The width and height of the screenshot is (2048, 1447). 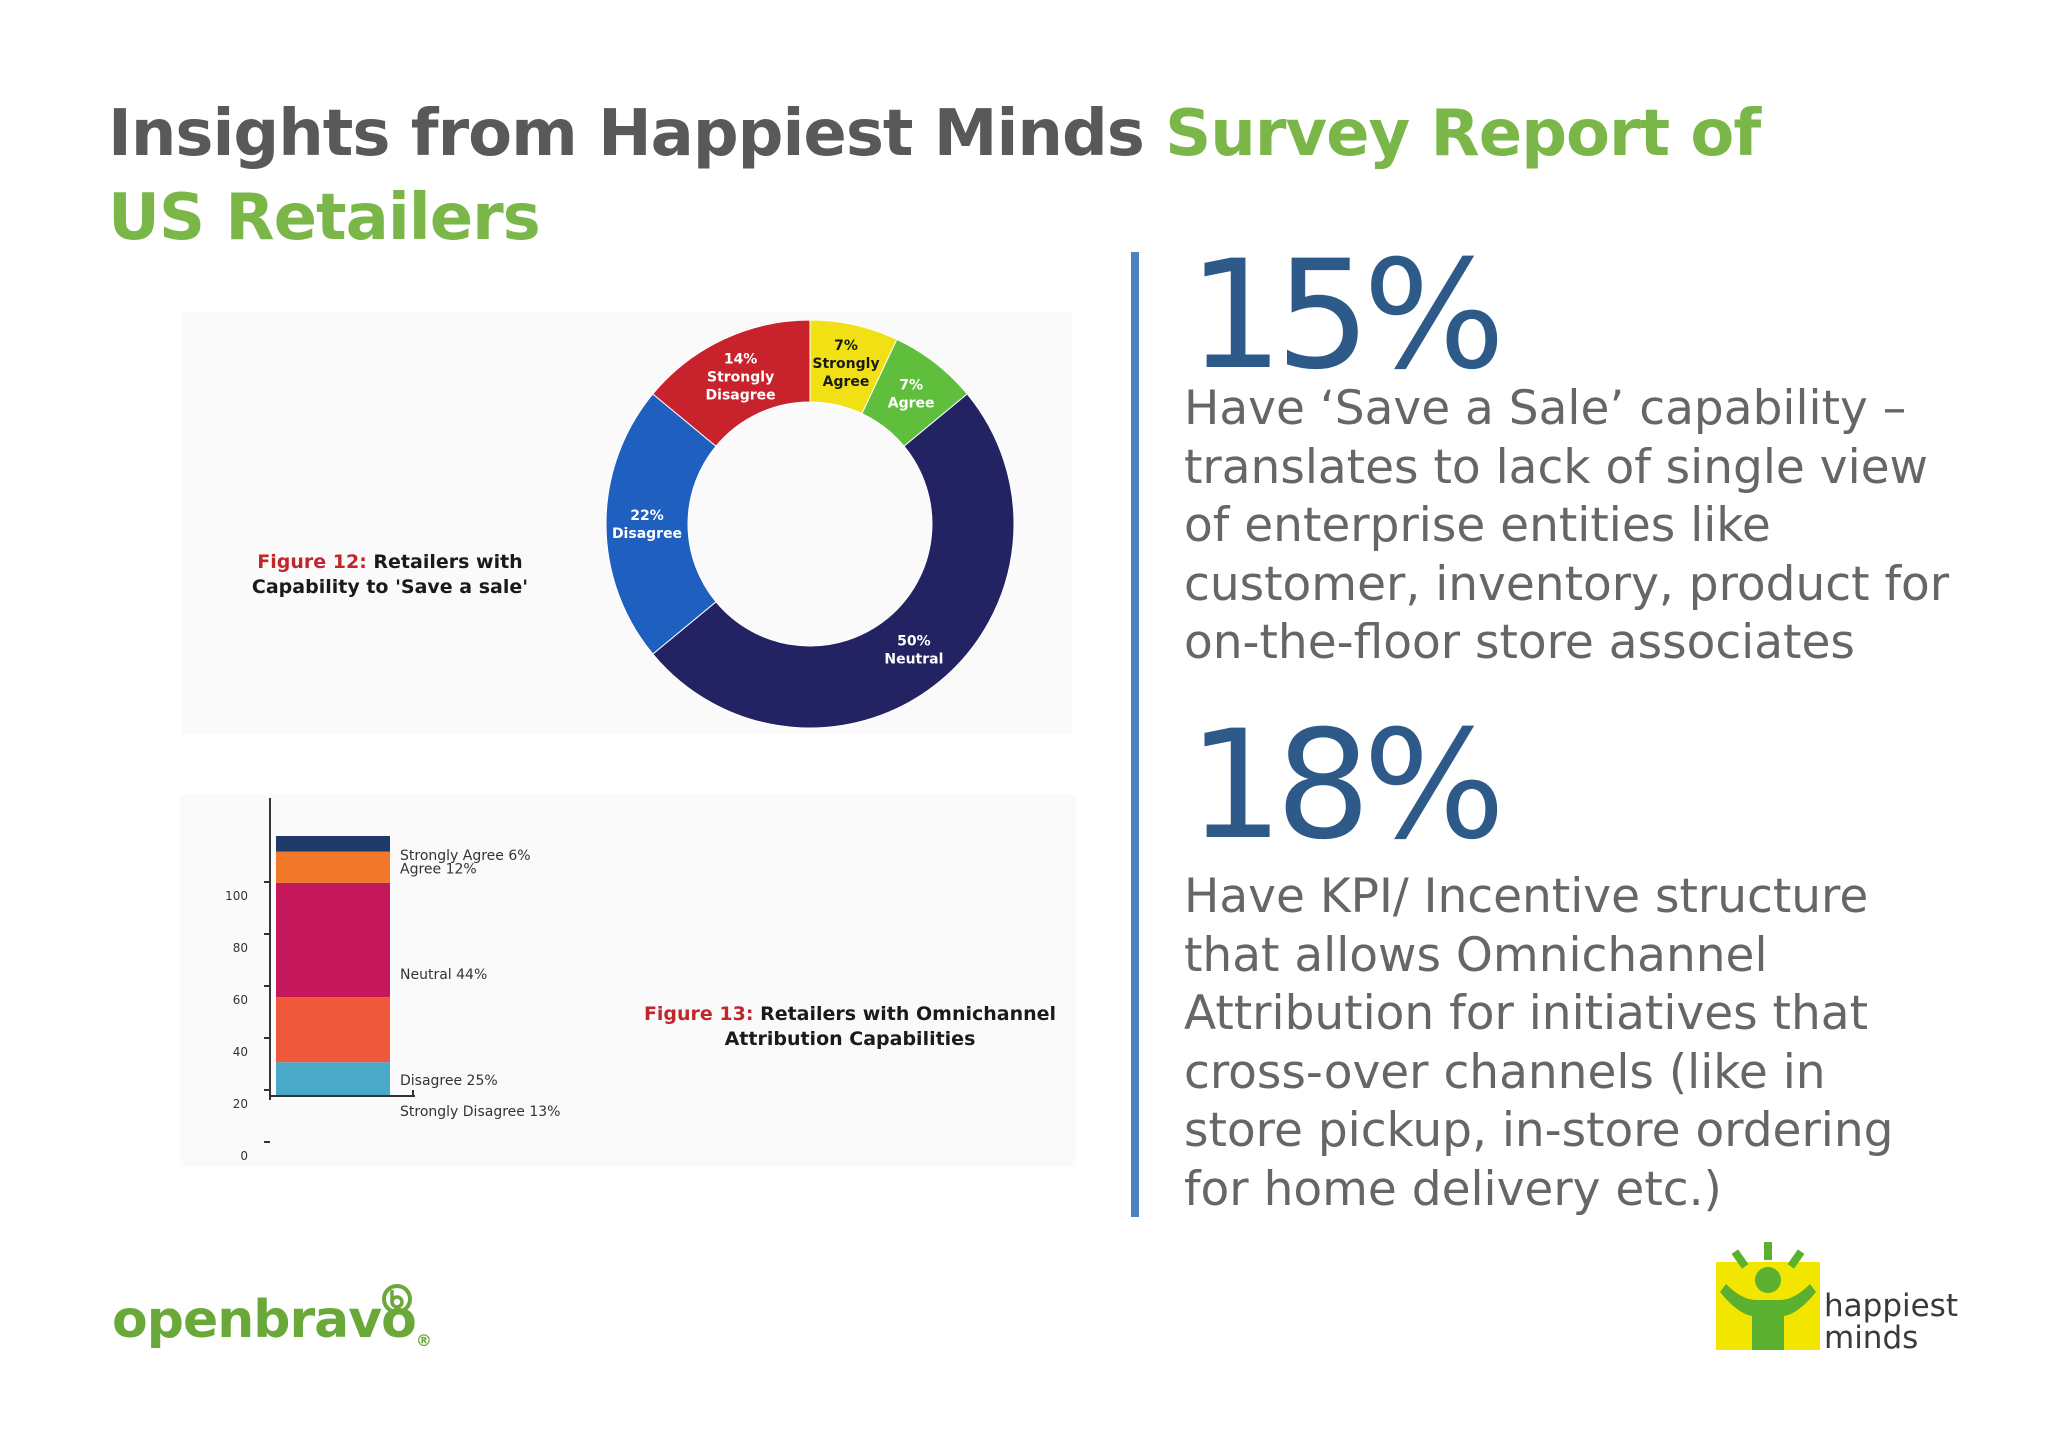 I want to click on openbravo-logo: openbravo®, so click(x=272, y=1320).